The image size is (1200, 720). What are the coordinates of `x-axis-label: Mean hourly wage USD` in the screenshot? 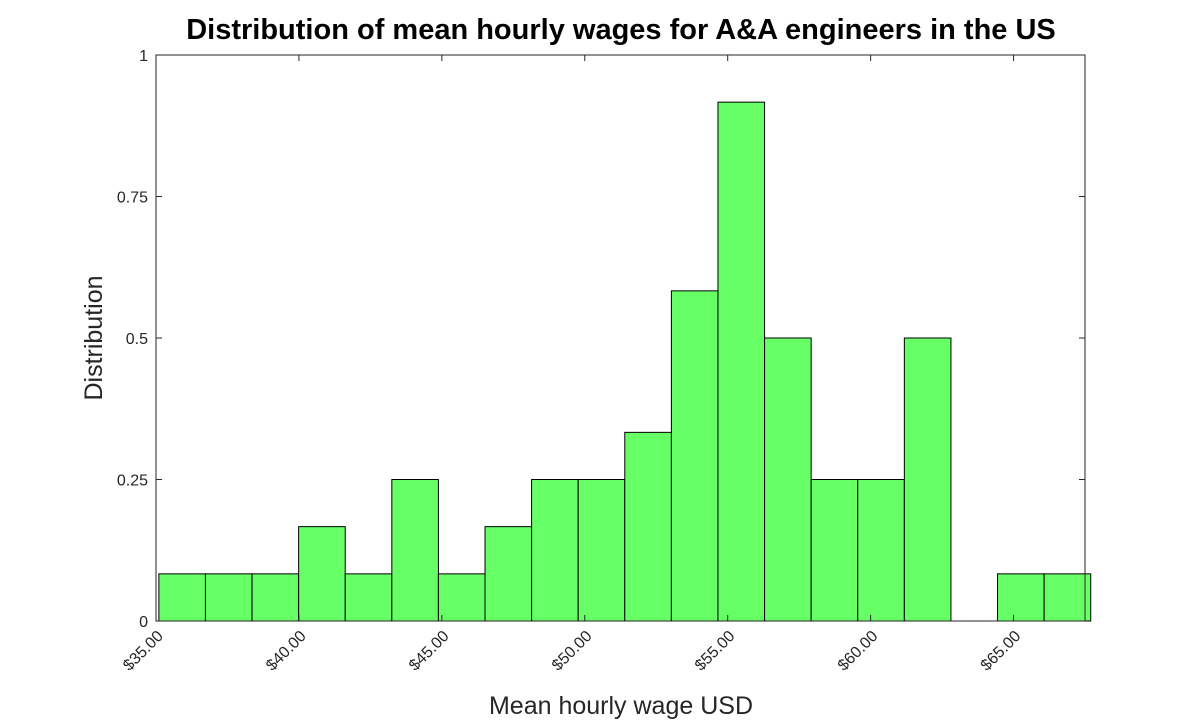 It's located at (621, 706).